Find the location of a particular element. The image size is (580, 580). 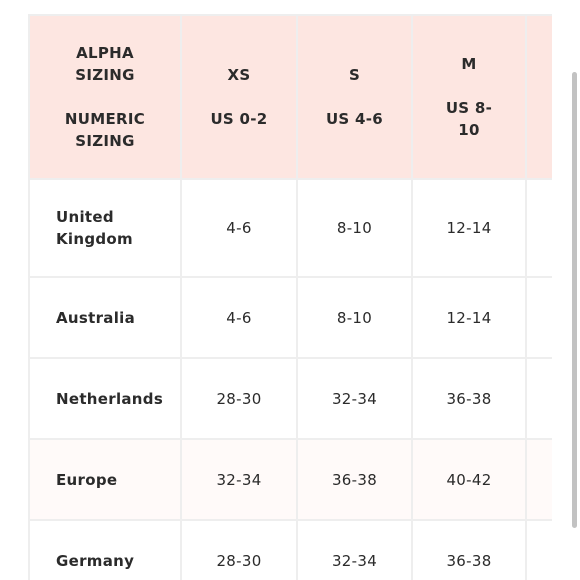

country-cell: United Kingdom is located at coordinates (105, 228).